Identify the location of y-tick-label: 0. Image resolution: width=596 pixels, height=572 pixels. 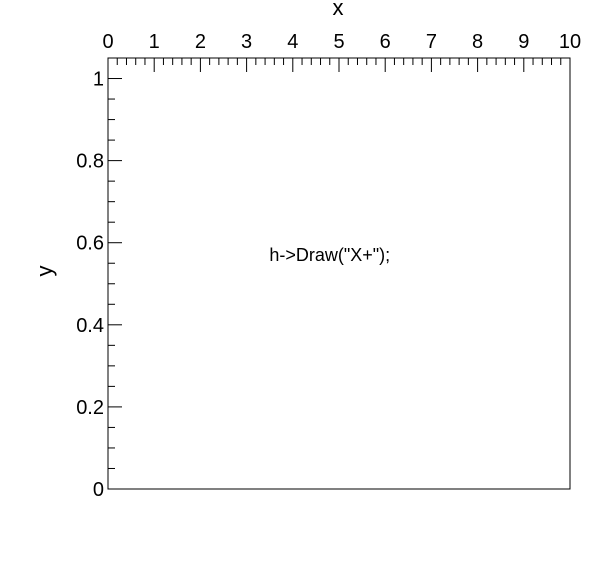
(98, 490).